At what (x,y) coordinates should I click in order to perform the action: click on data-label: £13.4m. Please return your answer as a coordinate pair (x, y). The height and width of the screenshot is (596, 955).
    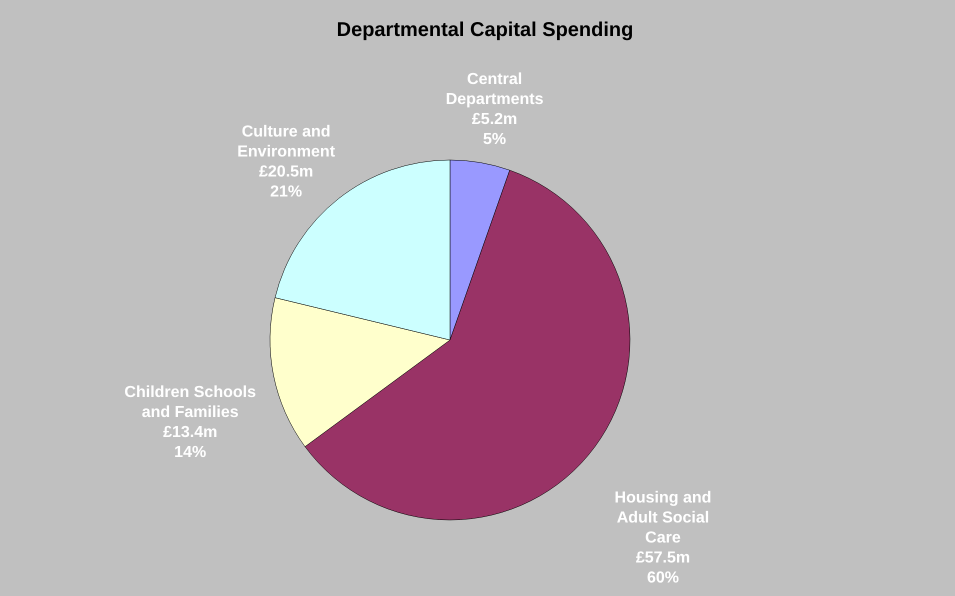
    Looking at the image, I should click on (190, 433).